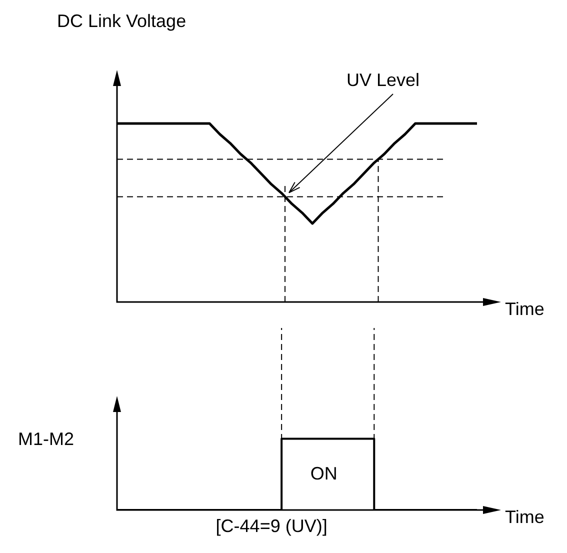  What do you see at coordinates (121, 20) in the screenshot?
I see `y-axis-title: DC Link Voltage` at bounding box center [121, 20].